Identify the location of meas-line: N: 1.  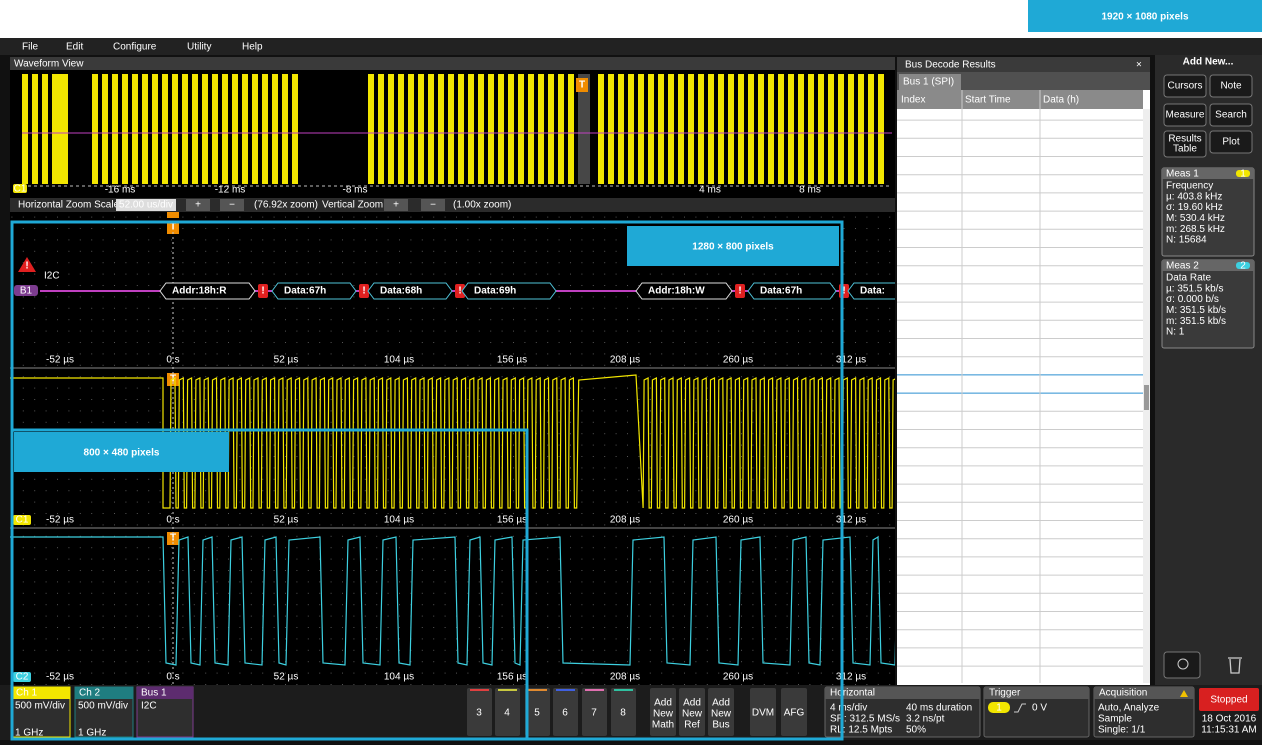
(1175, 332).